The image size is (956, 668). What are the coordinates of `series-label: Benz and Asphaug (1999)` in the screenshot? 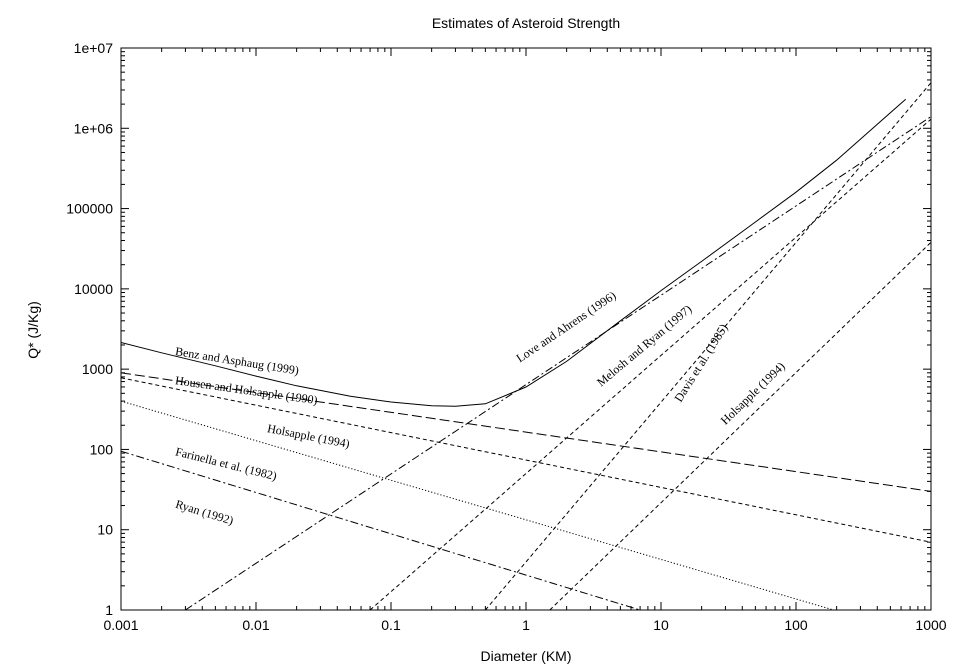 It's located at (237, 360).